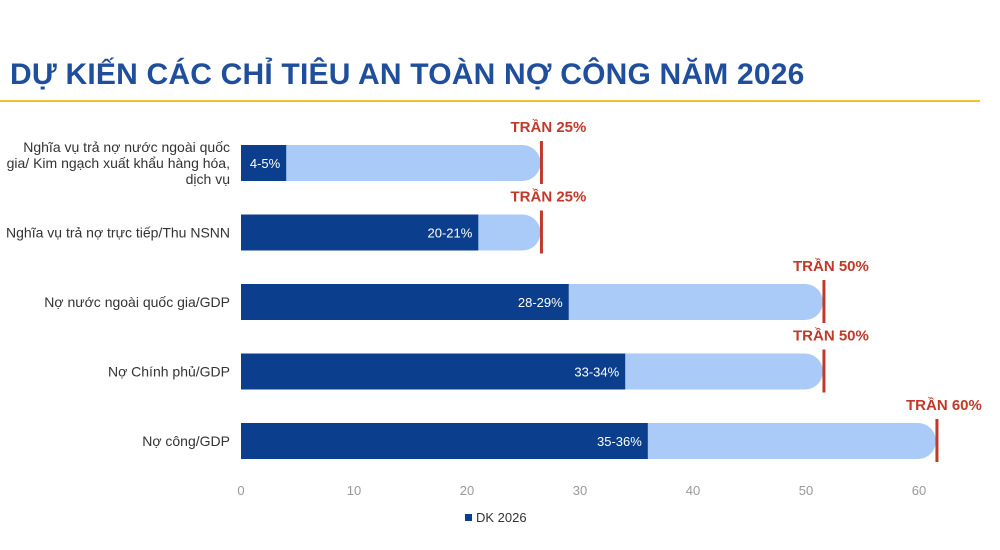 The image size is (1000, 550). I want to click on category-label: Nợ Chính phủ/GDP, so click(169, 372).